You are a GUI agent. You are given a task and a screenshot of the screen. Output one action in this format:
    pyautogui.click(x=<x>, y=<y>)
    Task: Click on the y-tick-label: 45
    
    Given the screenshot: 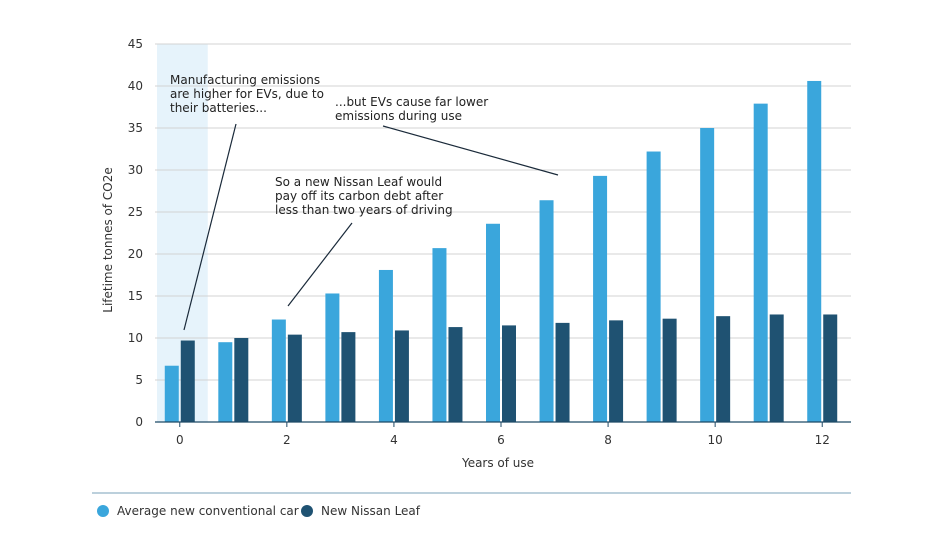 What is the action you would take?
    pyautogui.click(x=135, y=44)
    